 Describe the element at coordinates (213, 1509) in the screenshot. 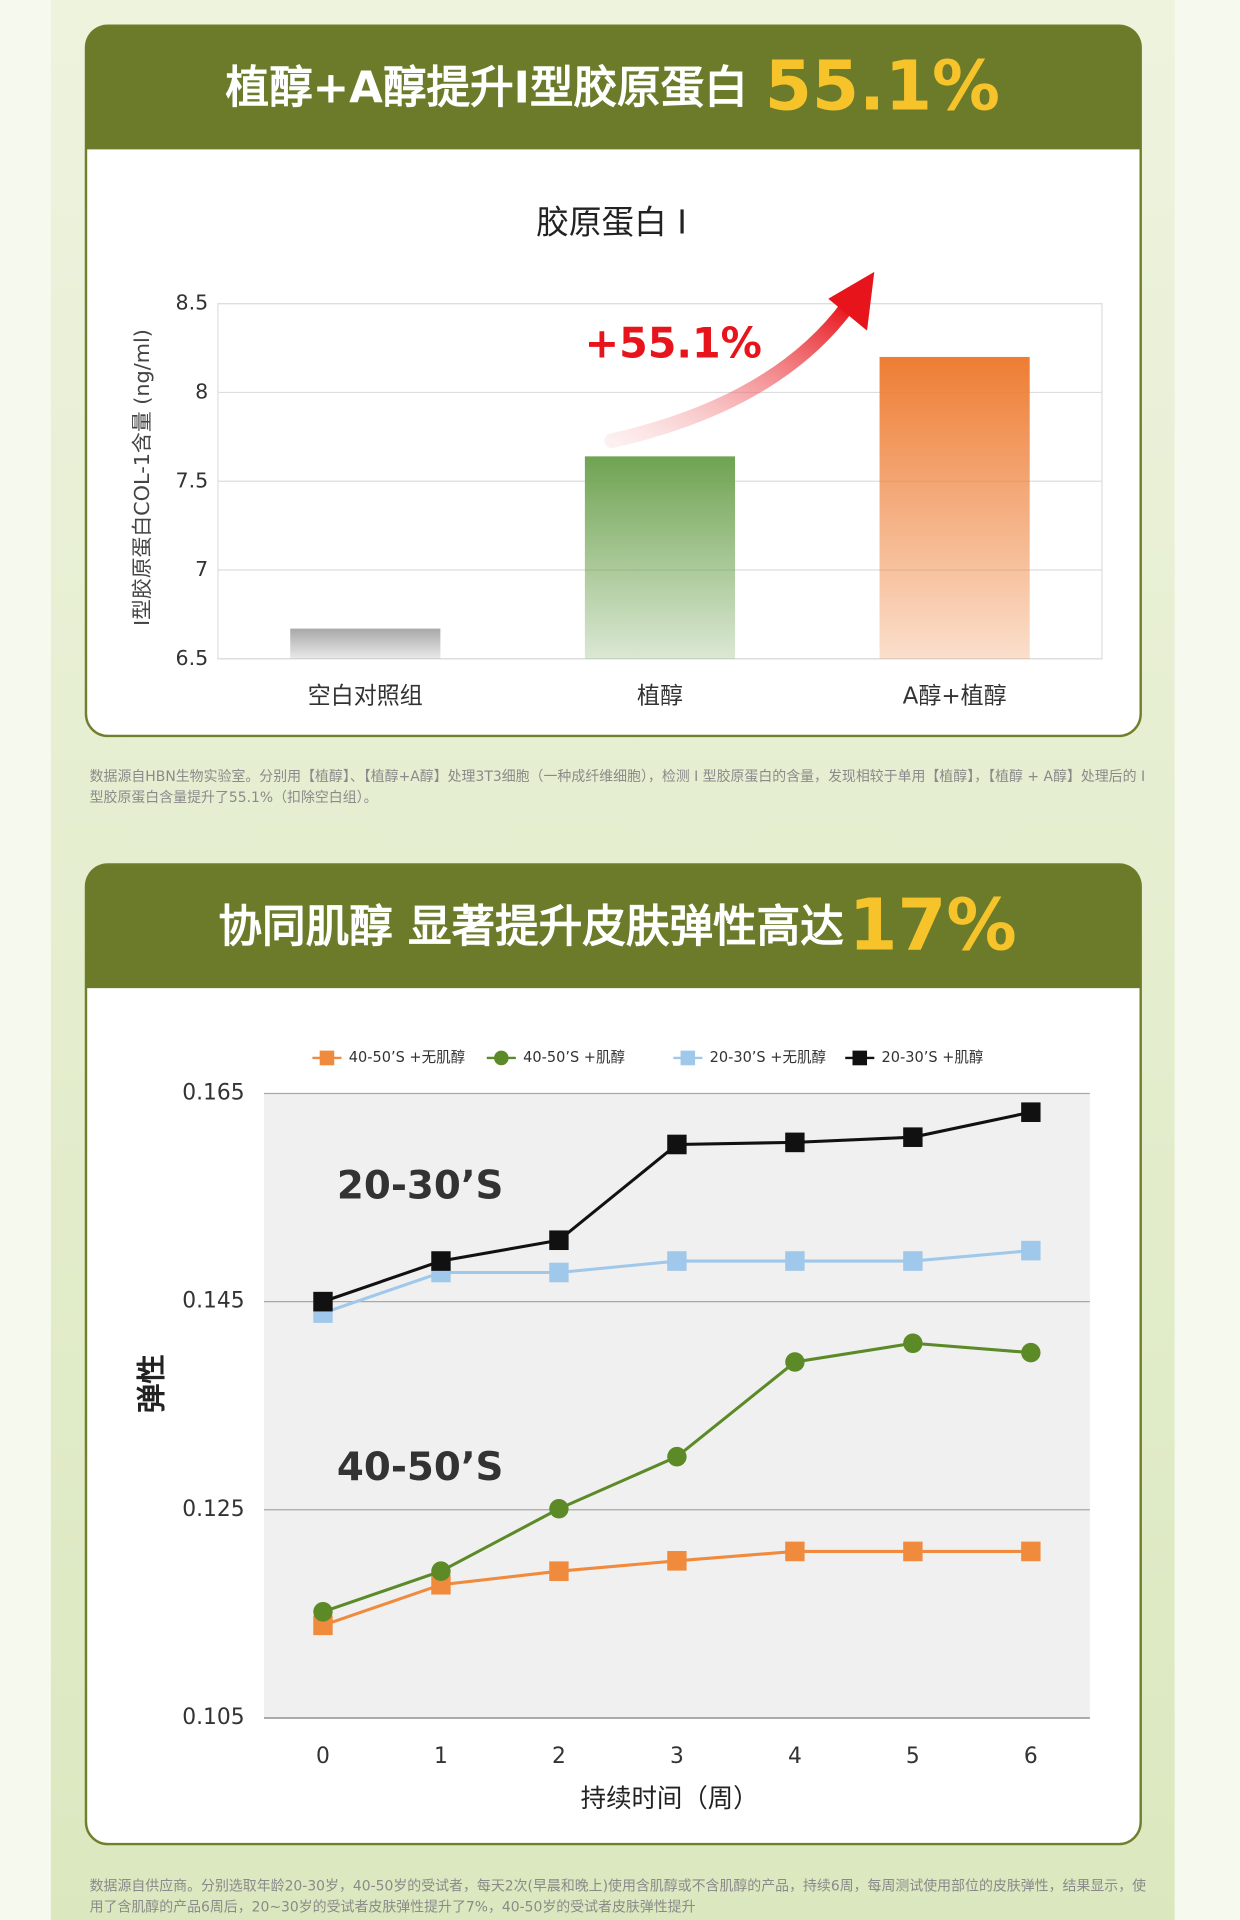

I see `y-tick-label: 0.125` at that location.